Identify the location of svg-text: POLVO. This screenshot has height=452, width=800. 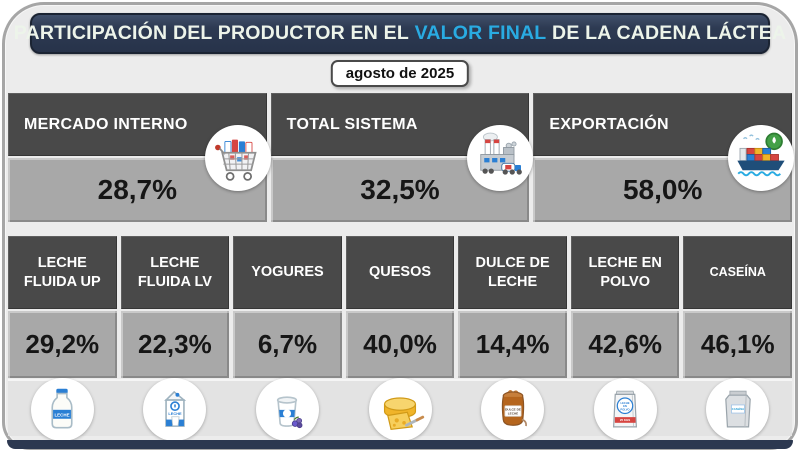
(625, 409).